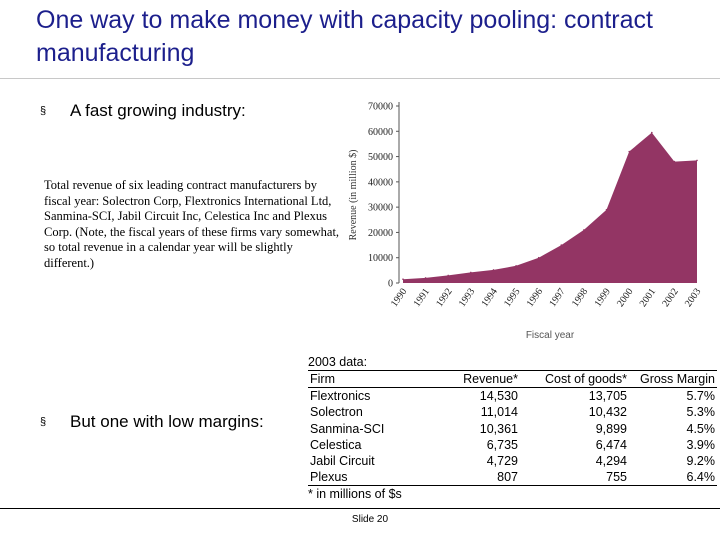 The image size is (720, 540). What do you see at coordinates (629, 151) in the screenshot?
I see `data-point-2000` at bounding box center [629, 151].